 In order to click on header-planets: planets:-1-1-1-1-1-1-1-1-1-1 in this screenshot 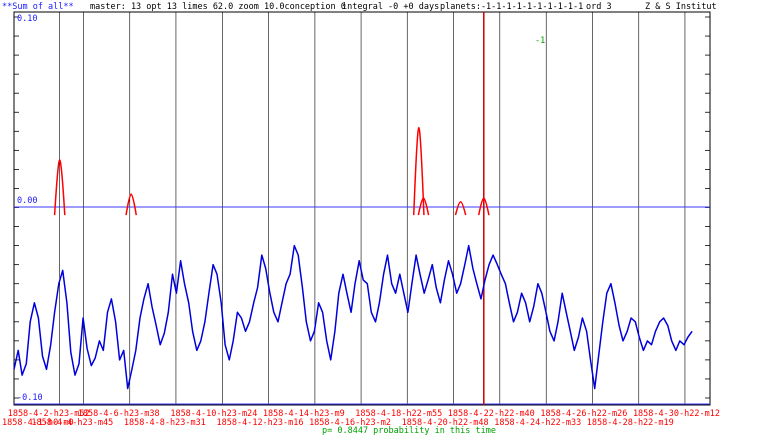, I will do `click(511, 7)`.